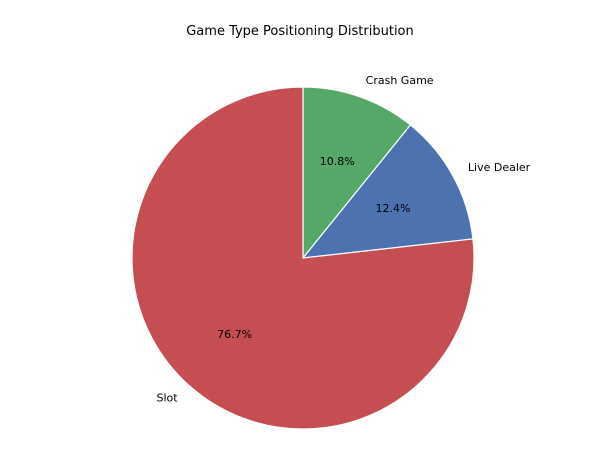 The image size is (600, 475). I want to click on pie-category-label-crash-game: Crash Game, so click(400, 80).